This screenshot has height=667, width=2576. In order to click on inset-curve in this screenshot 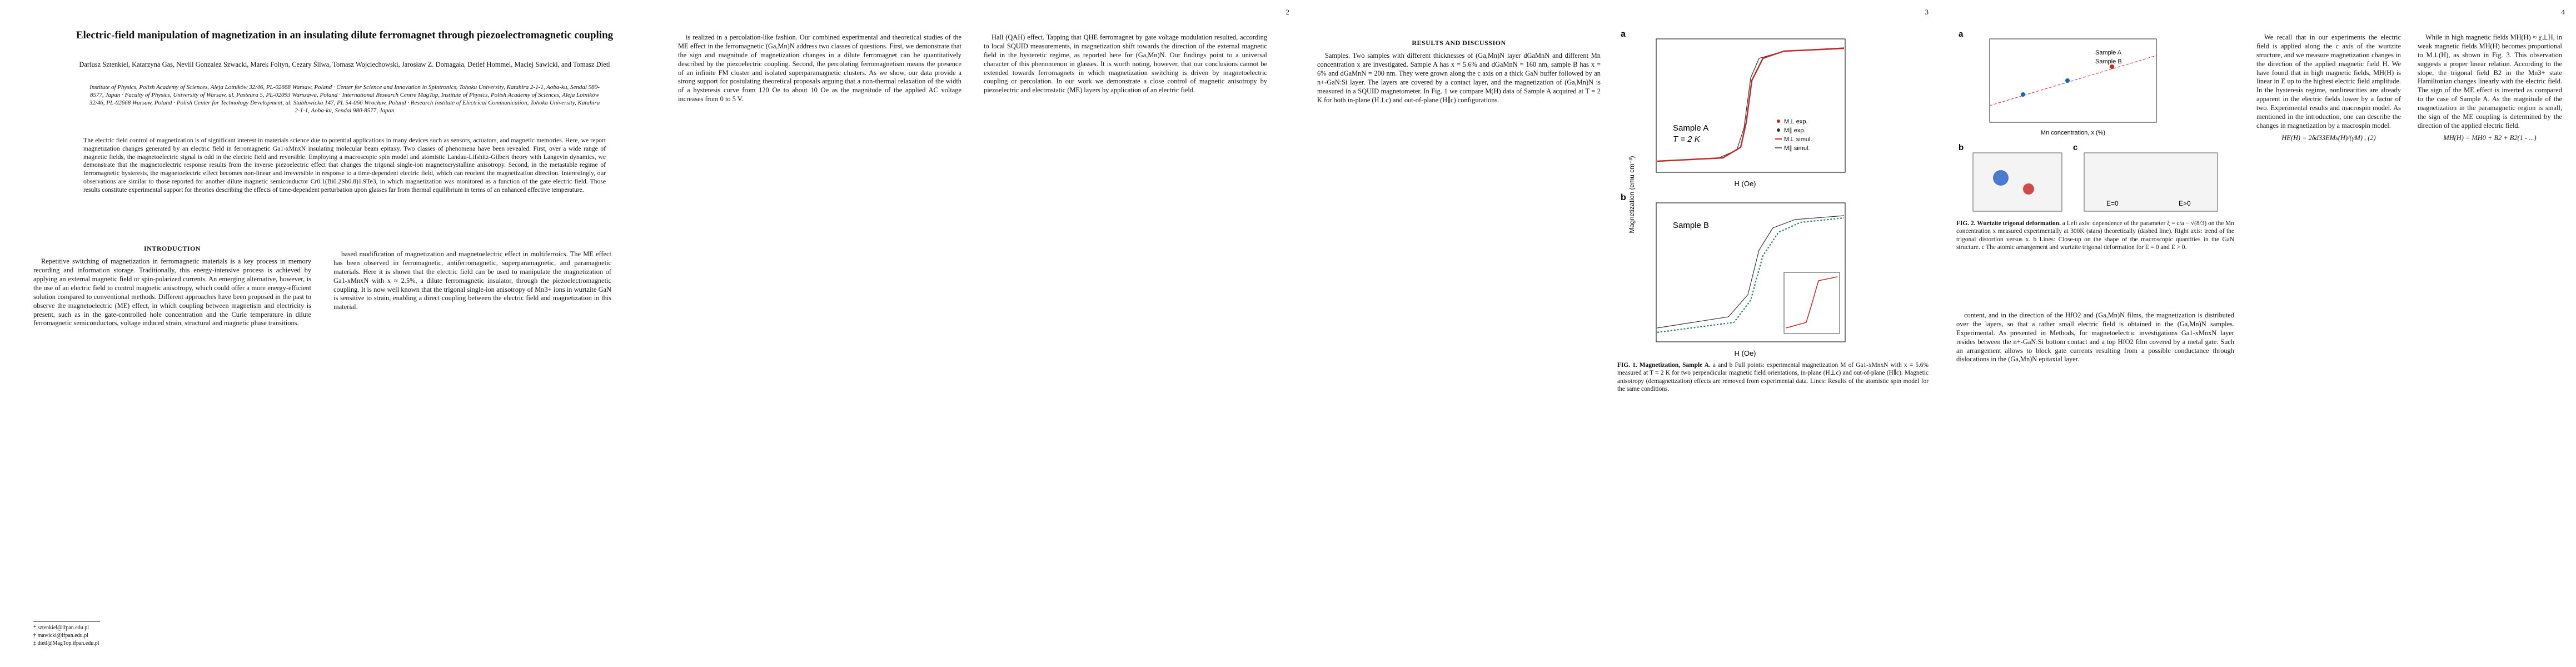, I will do `click(1812, 302)`.